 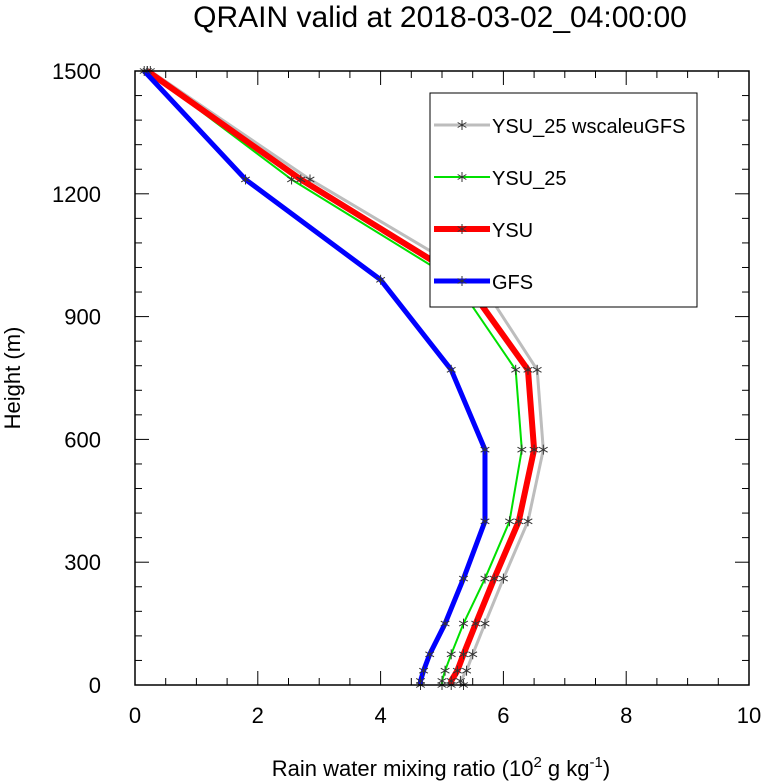 I want to click on x-axis-label-main: Rain water mixing ratio (10, so click(x=403, y=768).